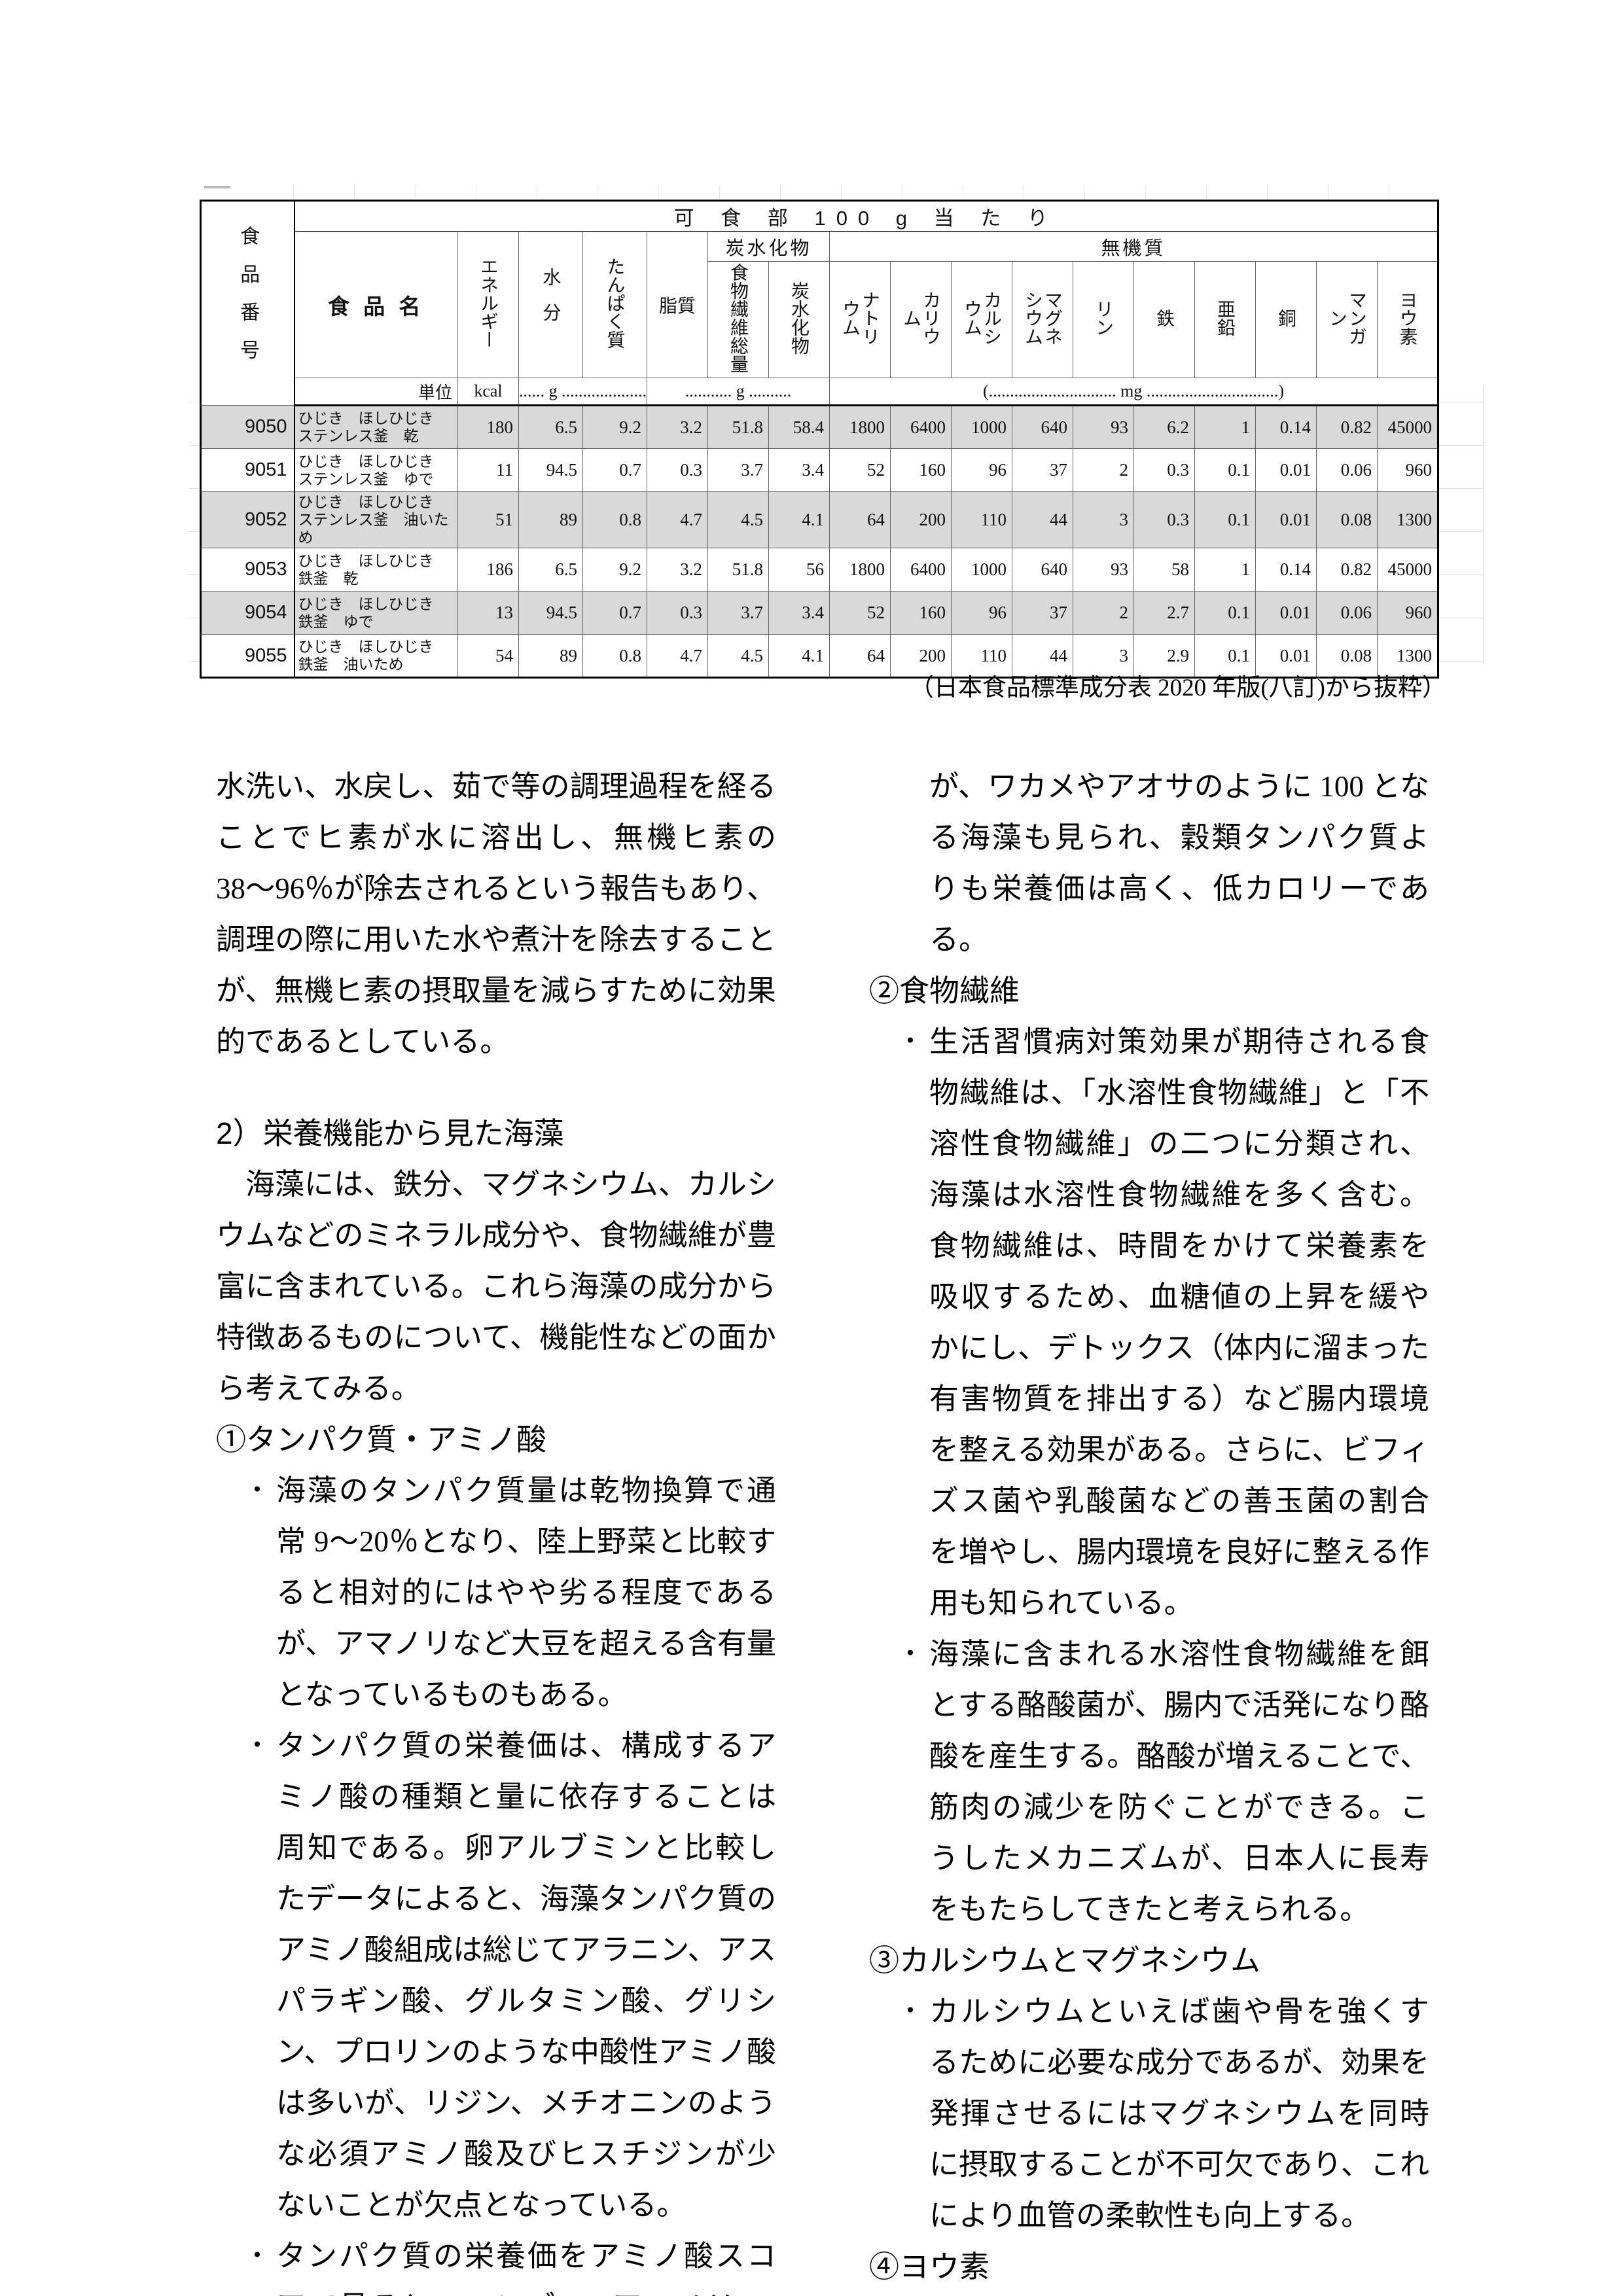 The image size is (1623, 2296). Describe the element at coordinates (1347, 320) in the screenshot. I see `col-header-manganese: マンガン` at that location.